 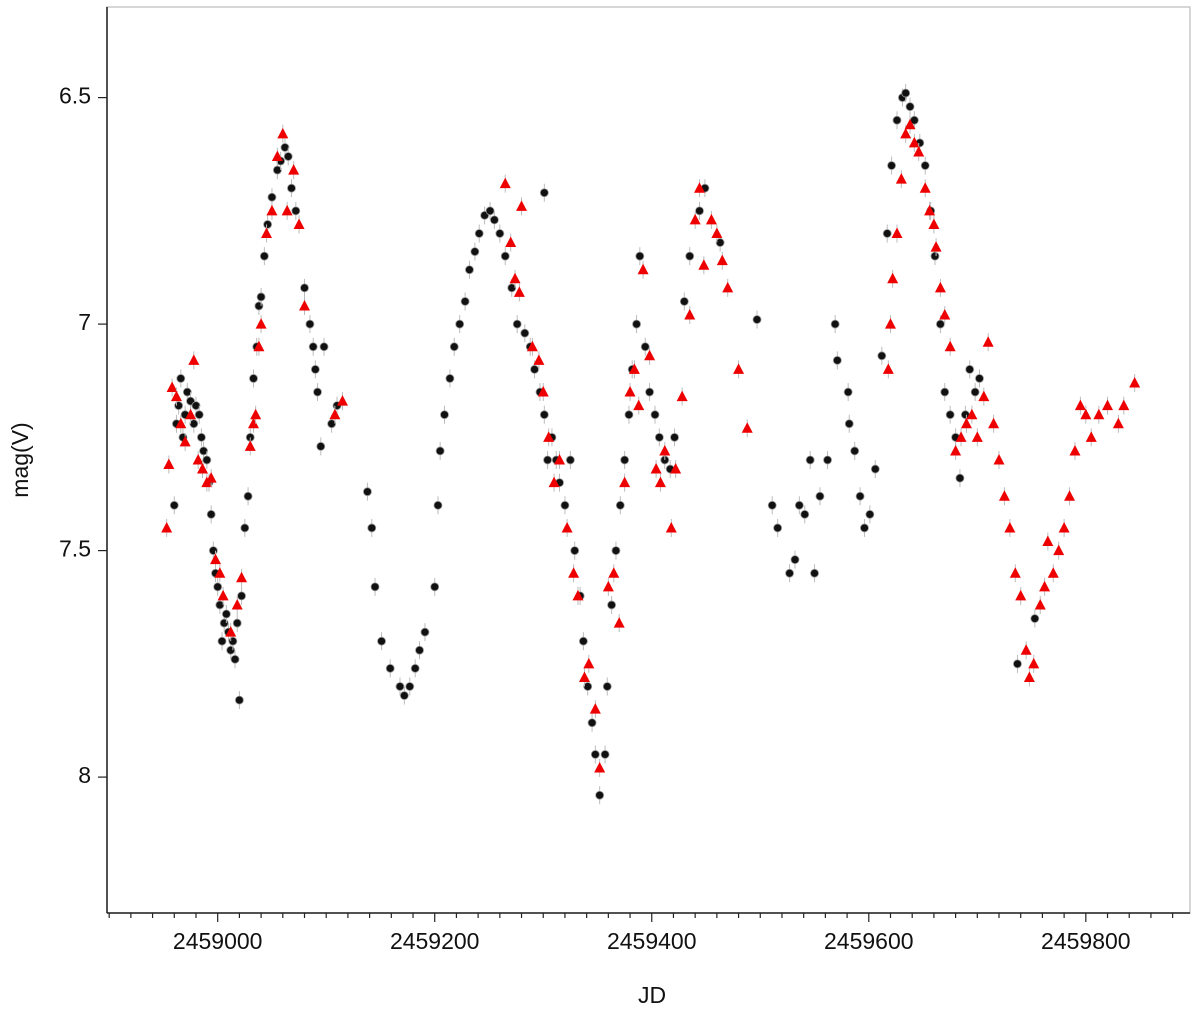 I want to click on x-tick-label: 2459400, so click(x=652, y=941).